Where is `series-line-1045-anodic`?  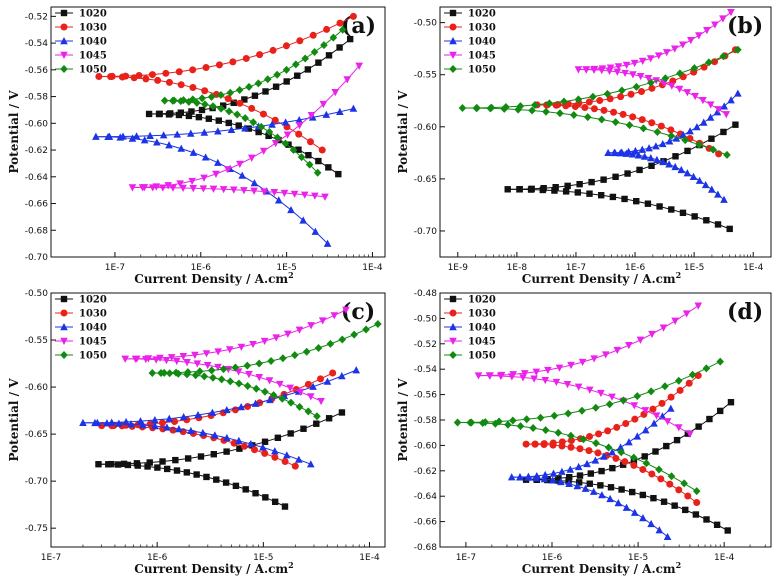 series-line-1045-anodic is located at coordinates (588, 341).